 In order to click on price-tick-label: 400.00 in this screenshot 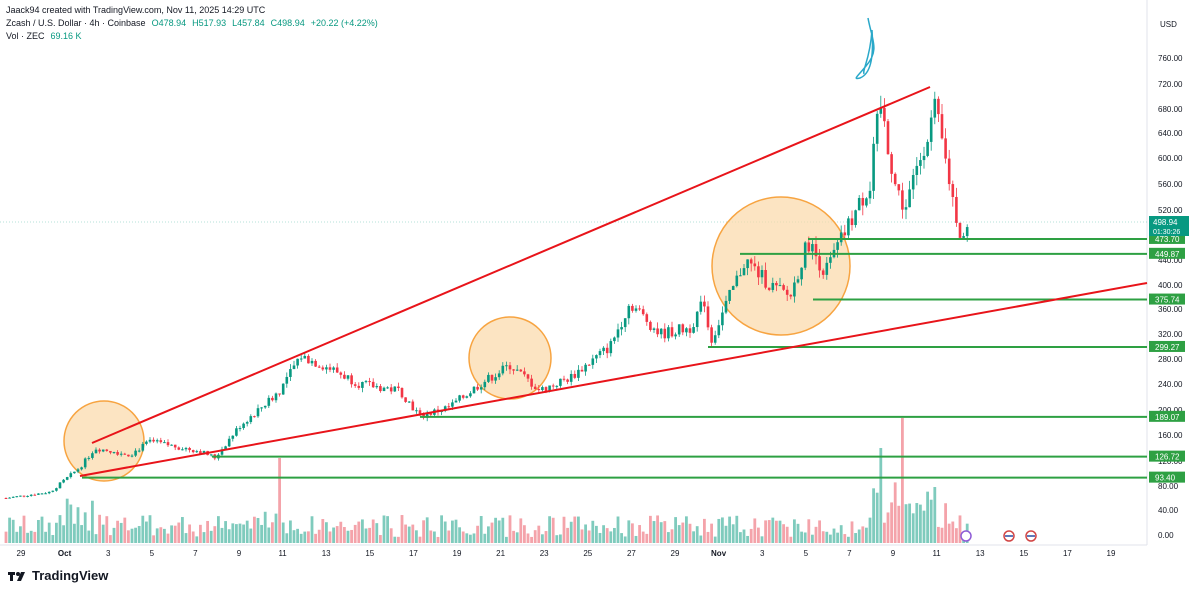, I will do `click(1170, 285)`.